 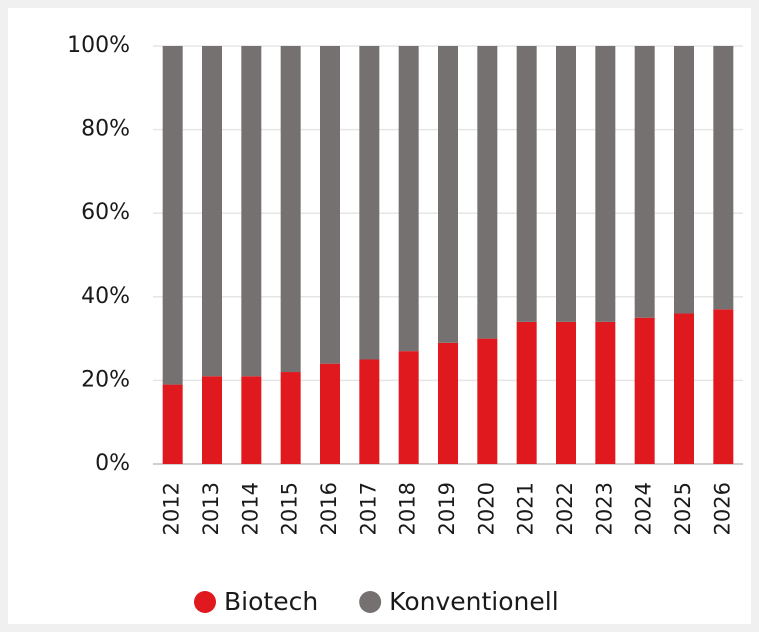 I want to click on y-tick-label: 100%, so click(x=98, y=45).